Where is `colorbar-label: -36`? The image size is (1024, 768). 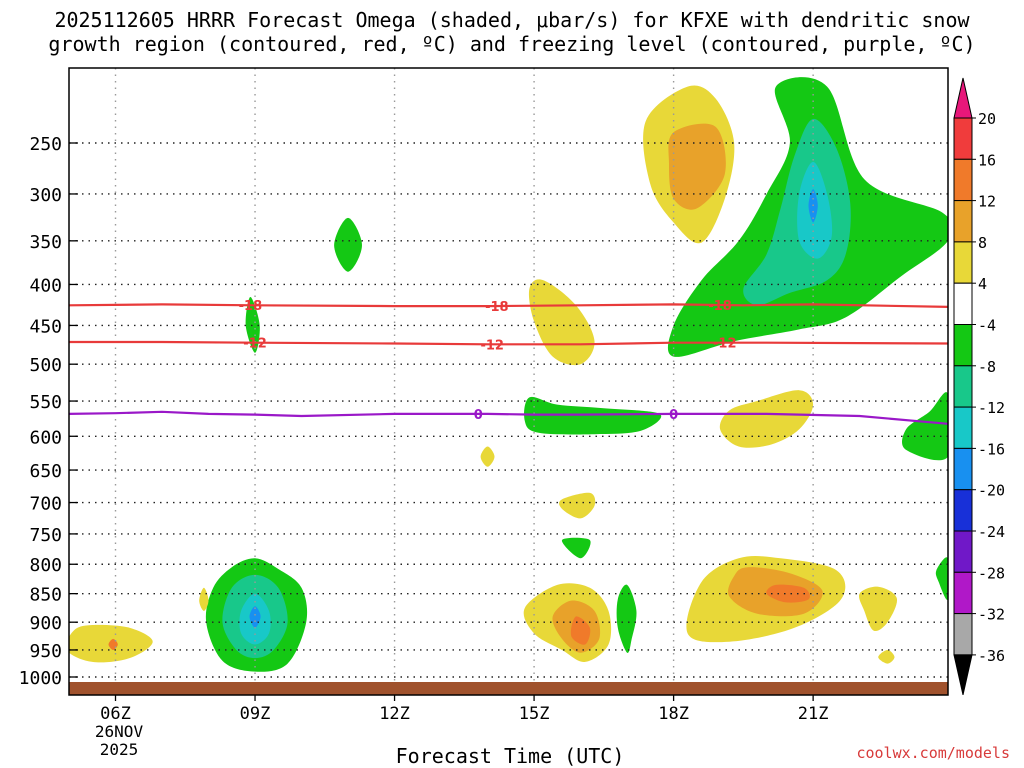 colorbar-label: -36 is located at coordinates (991, 656).